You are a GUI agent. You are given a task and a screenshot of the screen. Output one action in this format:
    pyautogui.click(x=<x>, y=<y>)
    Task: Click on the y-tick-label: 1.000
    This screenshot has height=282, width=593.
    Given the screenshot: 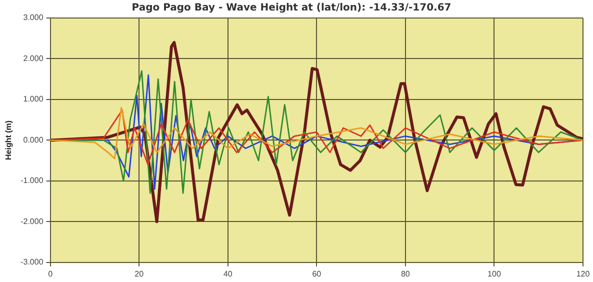 What is the action you would take?
    pyautogui.click(x=33, y=99)
    